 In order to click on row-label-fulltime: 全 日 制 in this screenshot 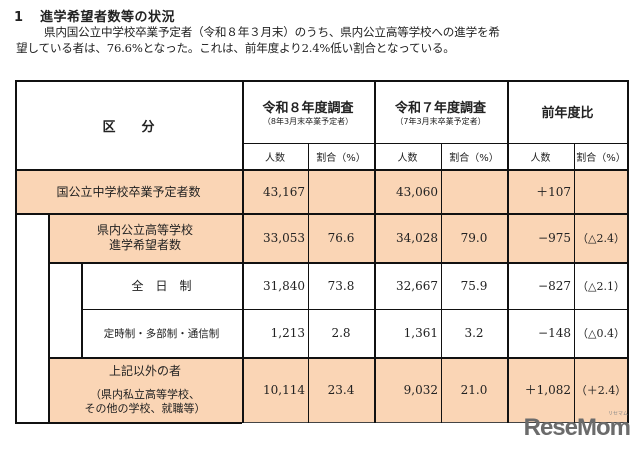, I will do `click(161, 285)`.